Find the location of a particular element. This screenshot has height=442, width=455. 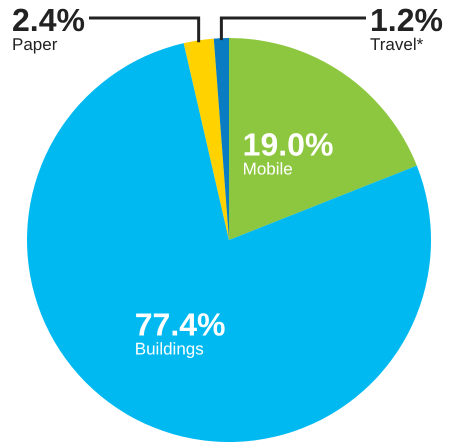

data-label: 1.2% is located at coordinates (406, 20).